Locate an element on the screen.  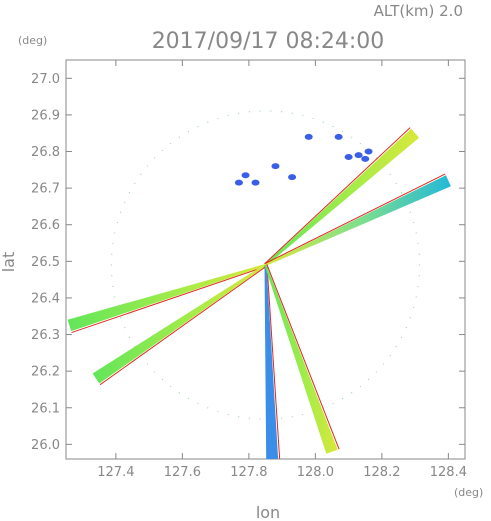
y-tick-label: 26.3 is located at coordinates (45, 335).